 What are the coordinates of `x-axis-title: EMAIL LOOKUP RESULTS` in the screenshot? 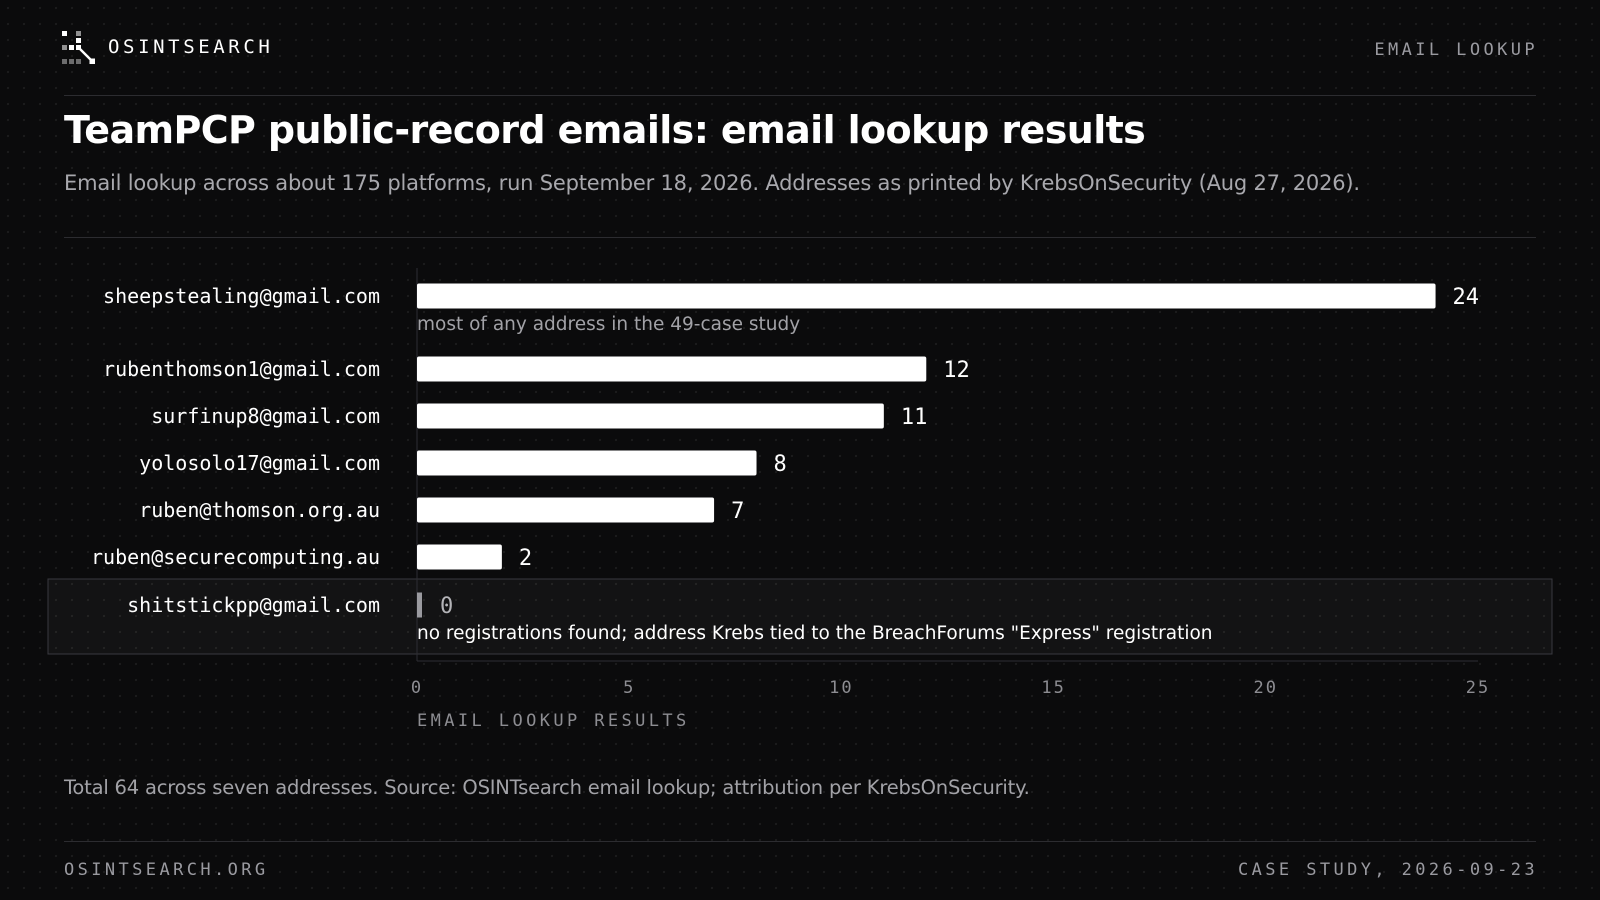 It's located at (553, 721).